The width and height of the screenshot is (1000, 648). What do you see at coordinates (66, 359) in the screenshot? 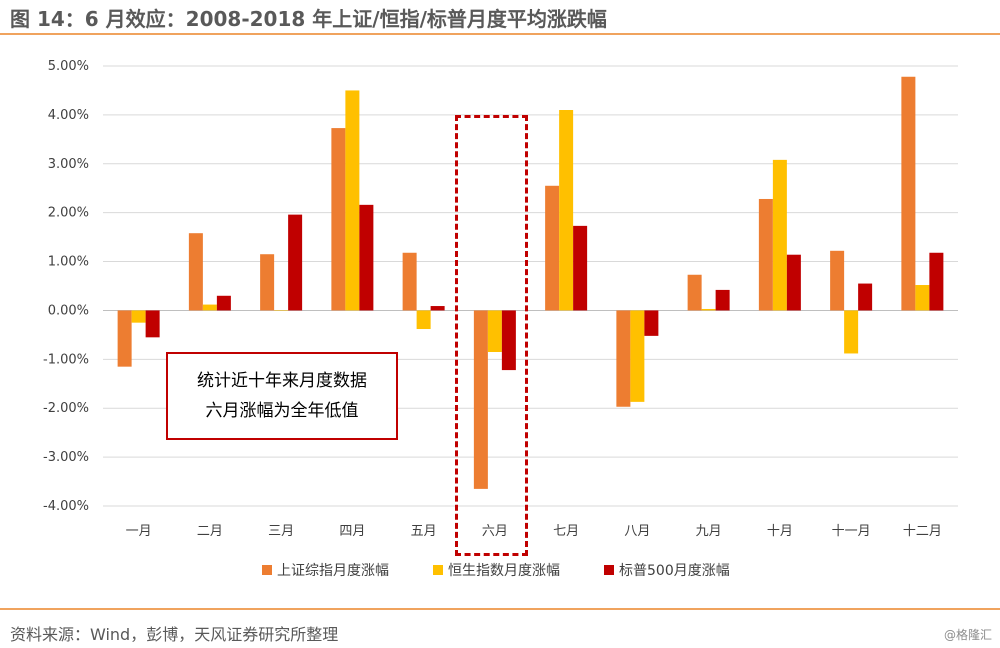
I see `y-tick-label: -1.00%` at bounding box center [66, 359].